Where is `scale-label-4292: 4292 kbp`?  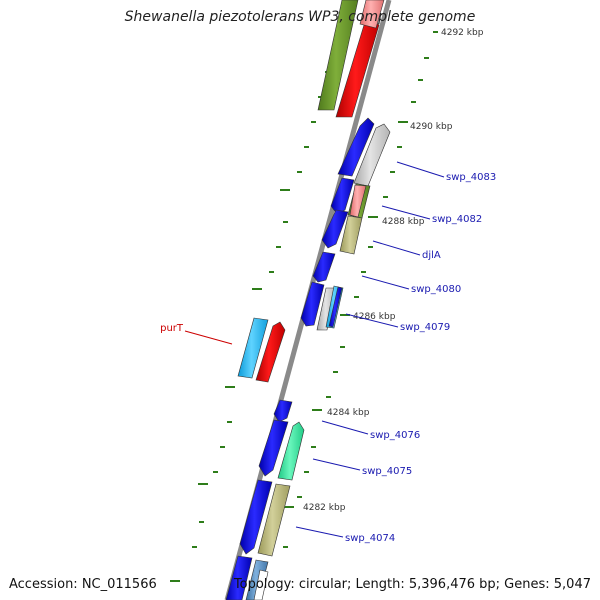 scale-label-4292: 4292 kbp is located at coordinates (462, 33).